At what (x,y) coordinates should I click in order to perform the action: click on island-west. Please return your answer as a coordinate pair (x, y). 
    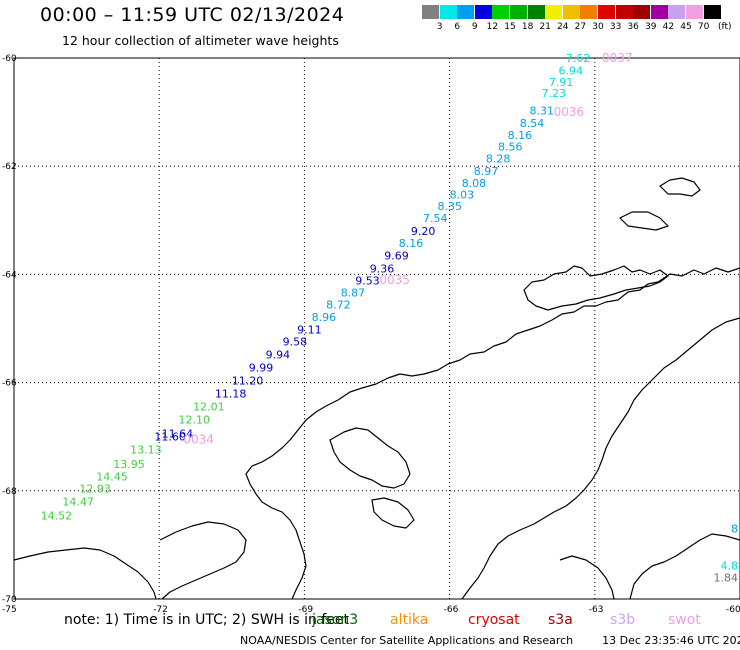
    Looking at the image, I should click on (393, 513).